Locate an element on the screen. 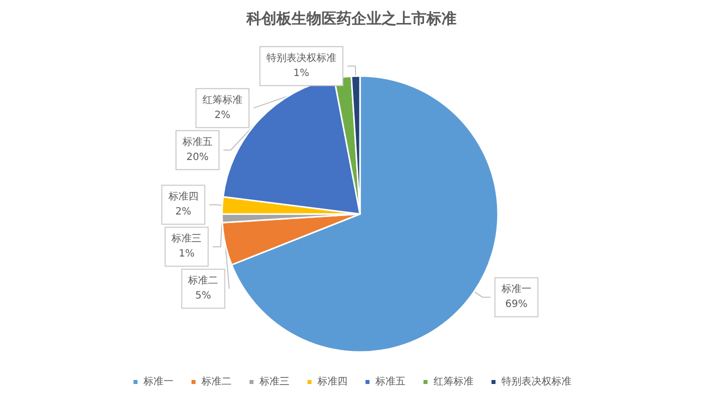  slice-label: 标准五 is located at coordinates (196, 142).